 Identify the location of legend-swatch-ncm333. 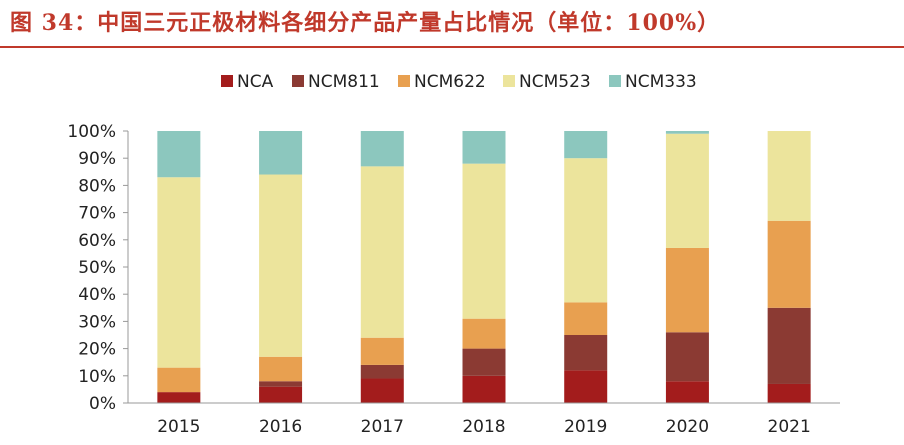
(615, 81).